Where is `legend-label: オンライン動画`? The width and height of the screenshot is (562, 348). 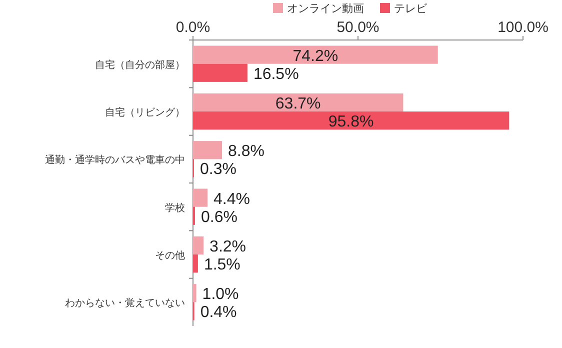
legend-label: オンライン動画 is located at coordinates (325, 9).